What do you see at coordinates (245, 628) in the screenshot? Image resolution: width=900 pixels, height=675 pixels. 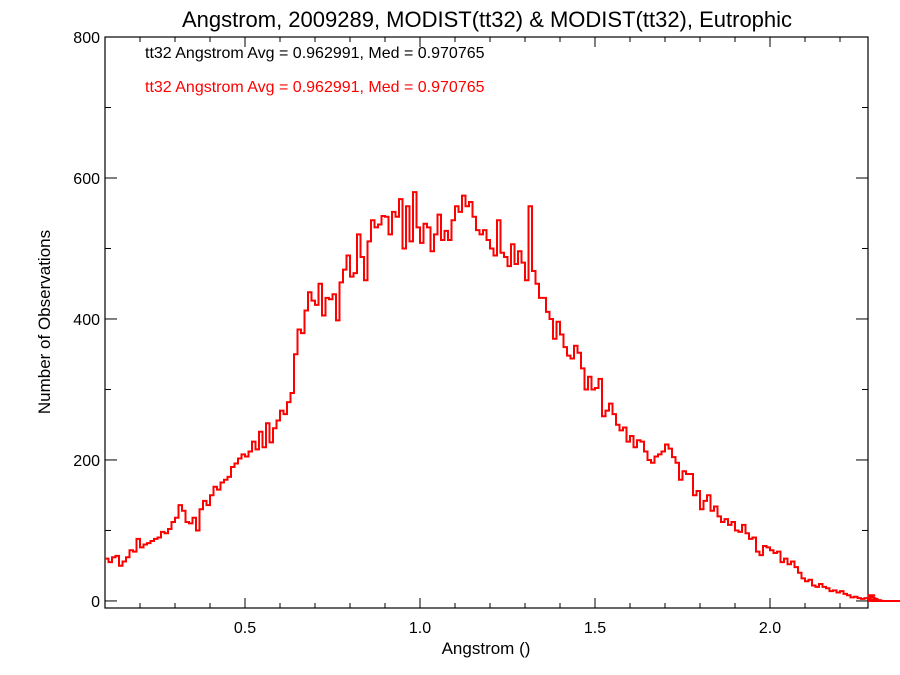 I see `x-tick-label: 0.5` at bounding box center [245, 628].